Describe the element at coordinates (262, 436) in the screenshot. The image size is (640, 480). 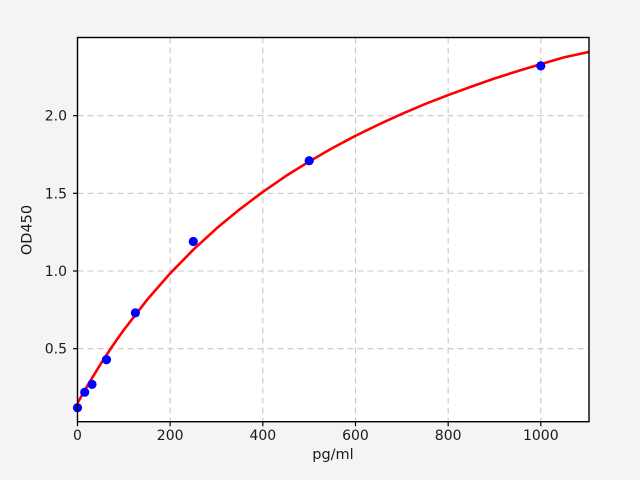
I see `x-tick-label: 400` at that location.